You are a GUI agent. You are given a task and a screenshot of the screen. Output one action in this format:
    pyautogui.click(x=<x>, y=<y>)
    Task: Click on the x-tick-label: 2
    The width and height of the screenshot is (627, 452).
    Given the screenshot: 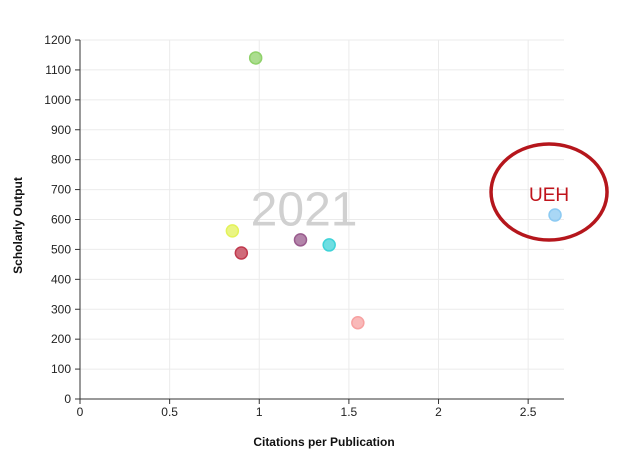 What is the action you would take?
    pyautogui.click(x=438, y=412)
    